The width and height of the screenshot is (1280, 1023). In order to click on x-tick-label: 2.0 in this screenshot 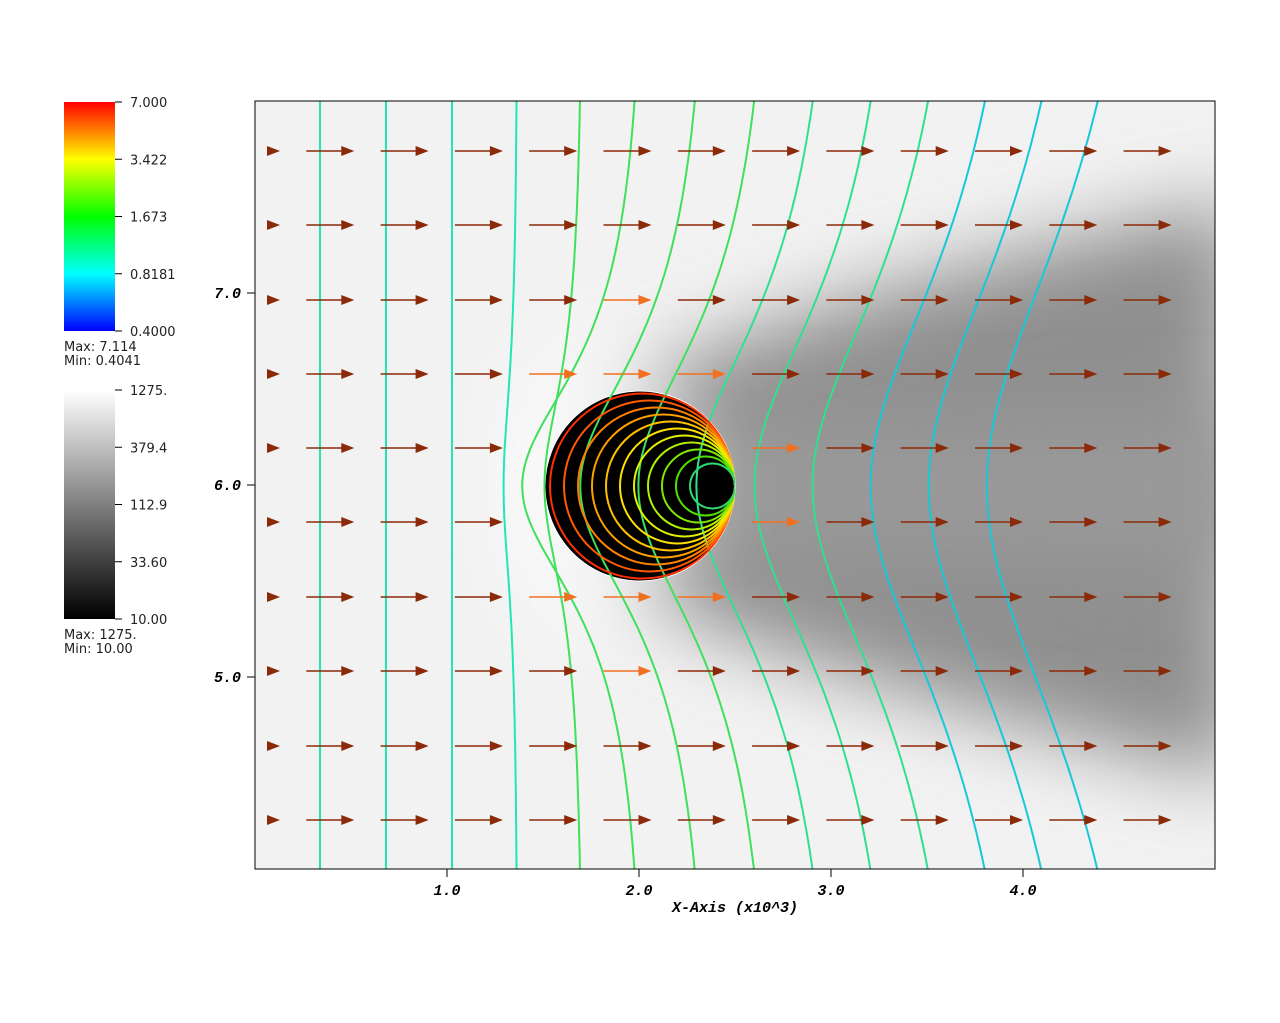, I will do `click(638, 891)`.